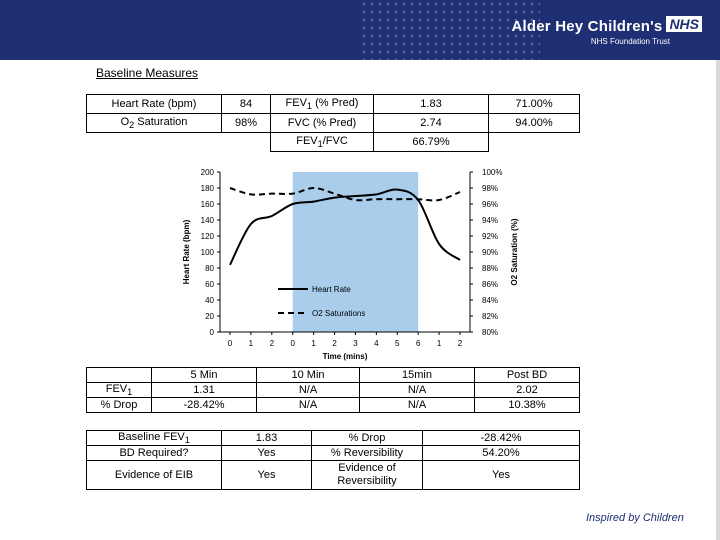 Image resolution: width=720 pixels, height=540 pixels. What do you see at coordinates (186, 251) in the screenshot?
I see `left-axis-title: Heart Rate (bpm)` at bounding box center [186, 251].